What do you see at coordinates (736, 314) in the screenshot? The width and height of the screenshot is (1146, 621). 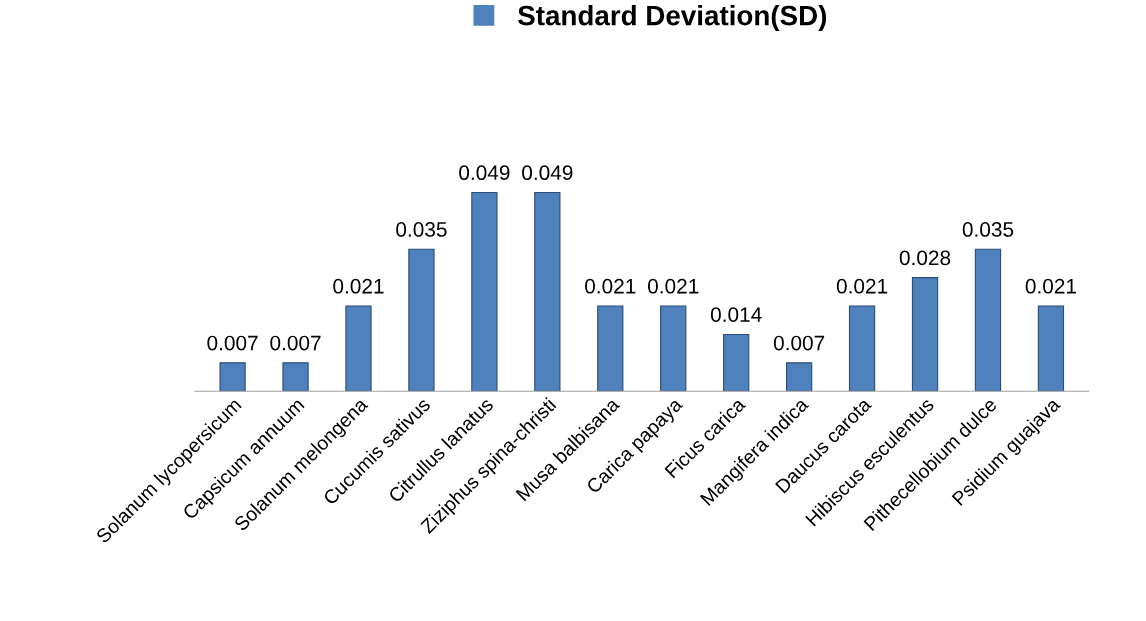 I see `data-label: 0.014` at bounding box center [736, 314].